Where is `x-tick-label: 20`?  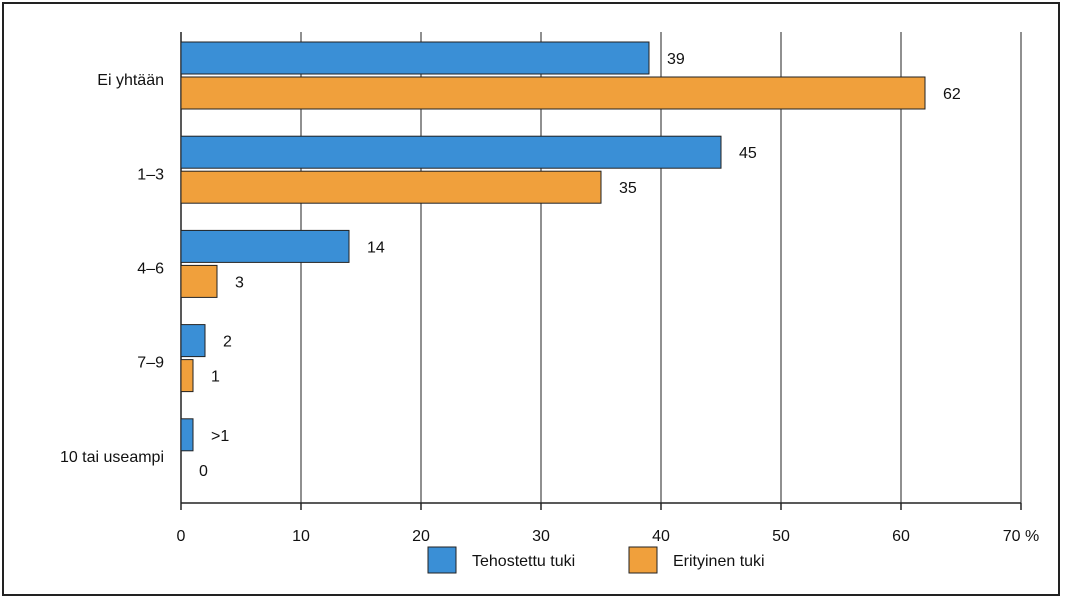
x-tick-label: 20 is located at coordinates (421, 536).